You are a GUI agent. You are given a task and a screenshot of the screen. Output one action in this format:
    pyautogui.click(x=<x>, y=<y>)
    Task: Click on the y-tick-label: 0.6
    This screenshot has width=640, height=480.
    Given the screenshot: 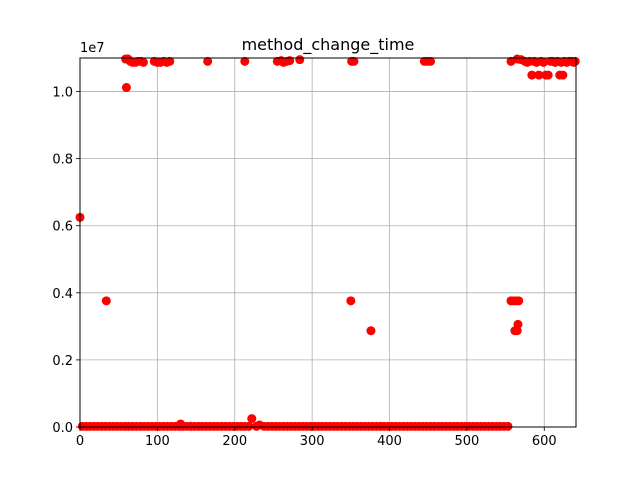 What is the action you would take?
    pyautogui.click(x=62, y=227)
    